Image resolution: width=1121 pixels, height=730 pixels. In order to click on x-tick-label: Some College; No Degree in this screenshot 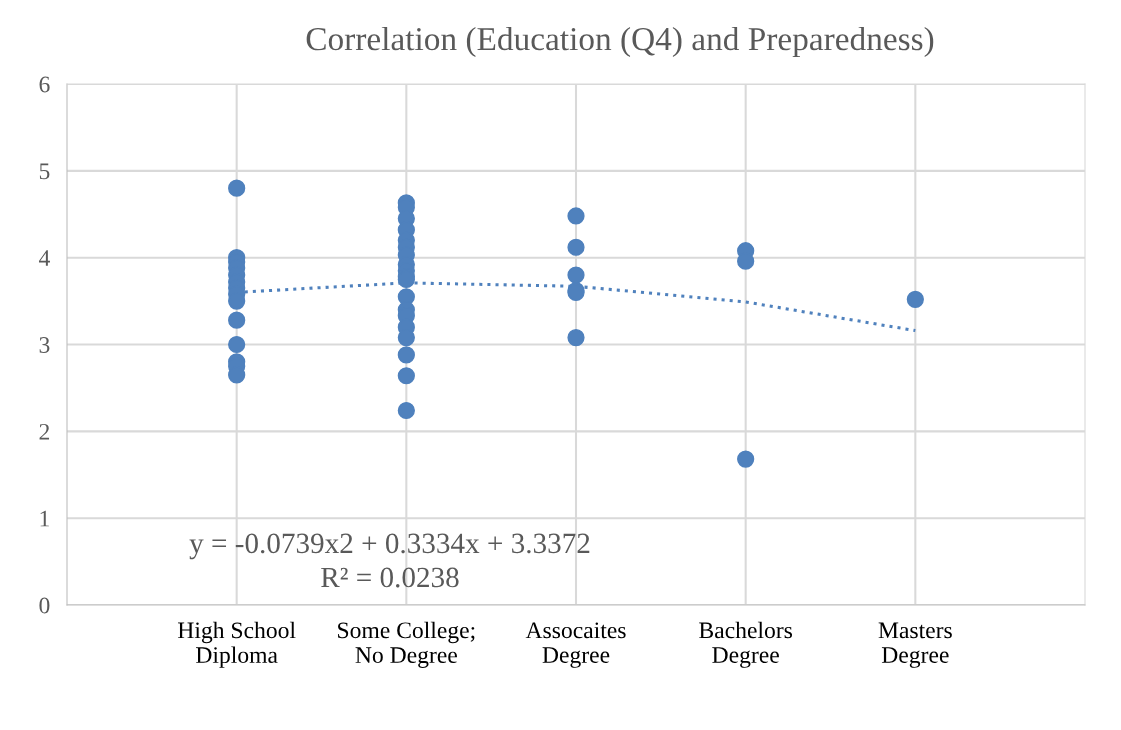, I will do `click(406, 644)`.